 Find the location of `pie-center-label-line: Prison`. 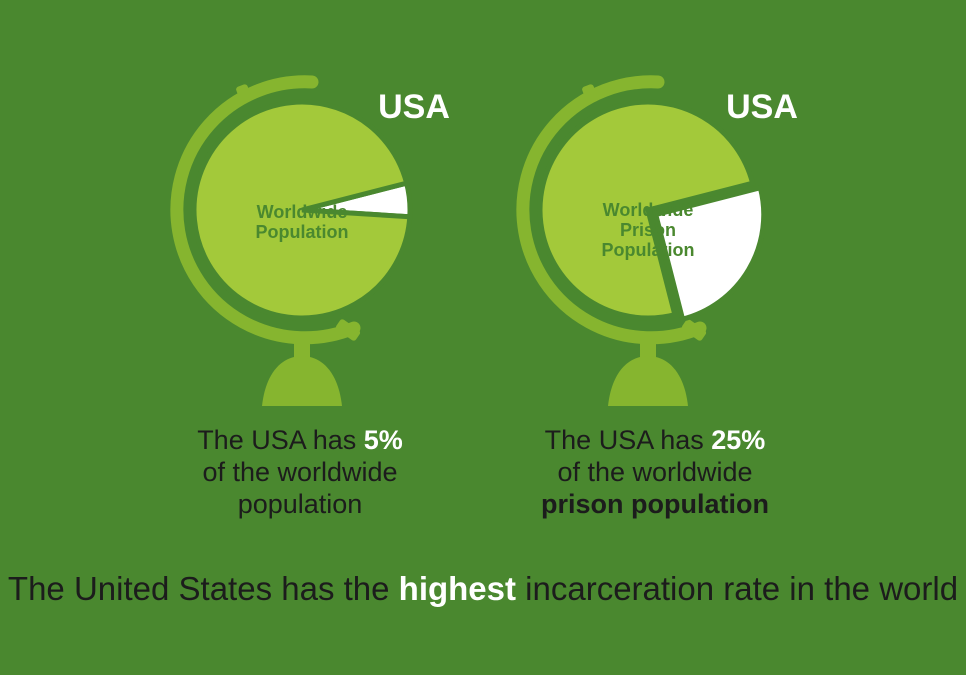

pie-center-label-line: Prison is located at coordinates (648, 230).